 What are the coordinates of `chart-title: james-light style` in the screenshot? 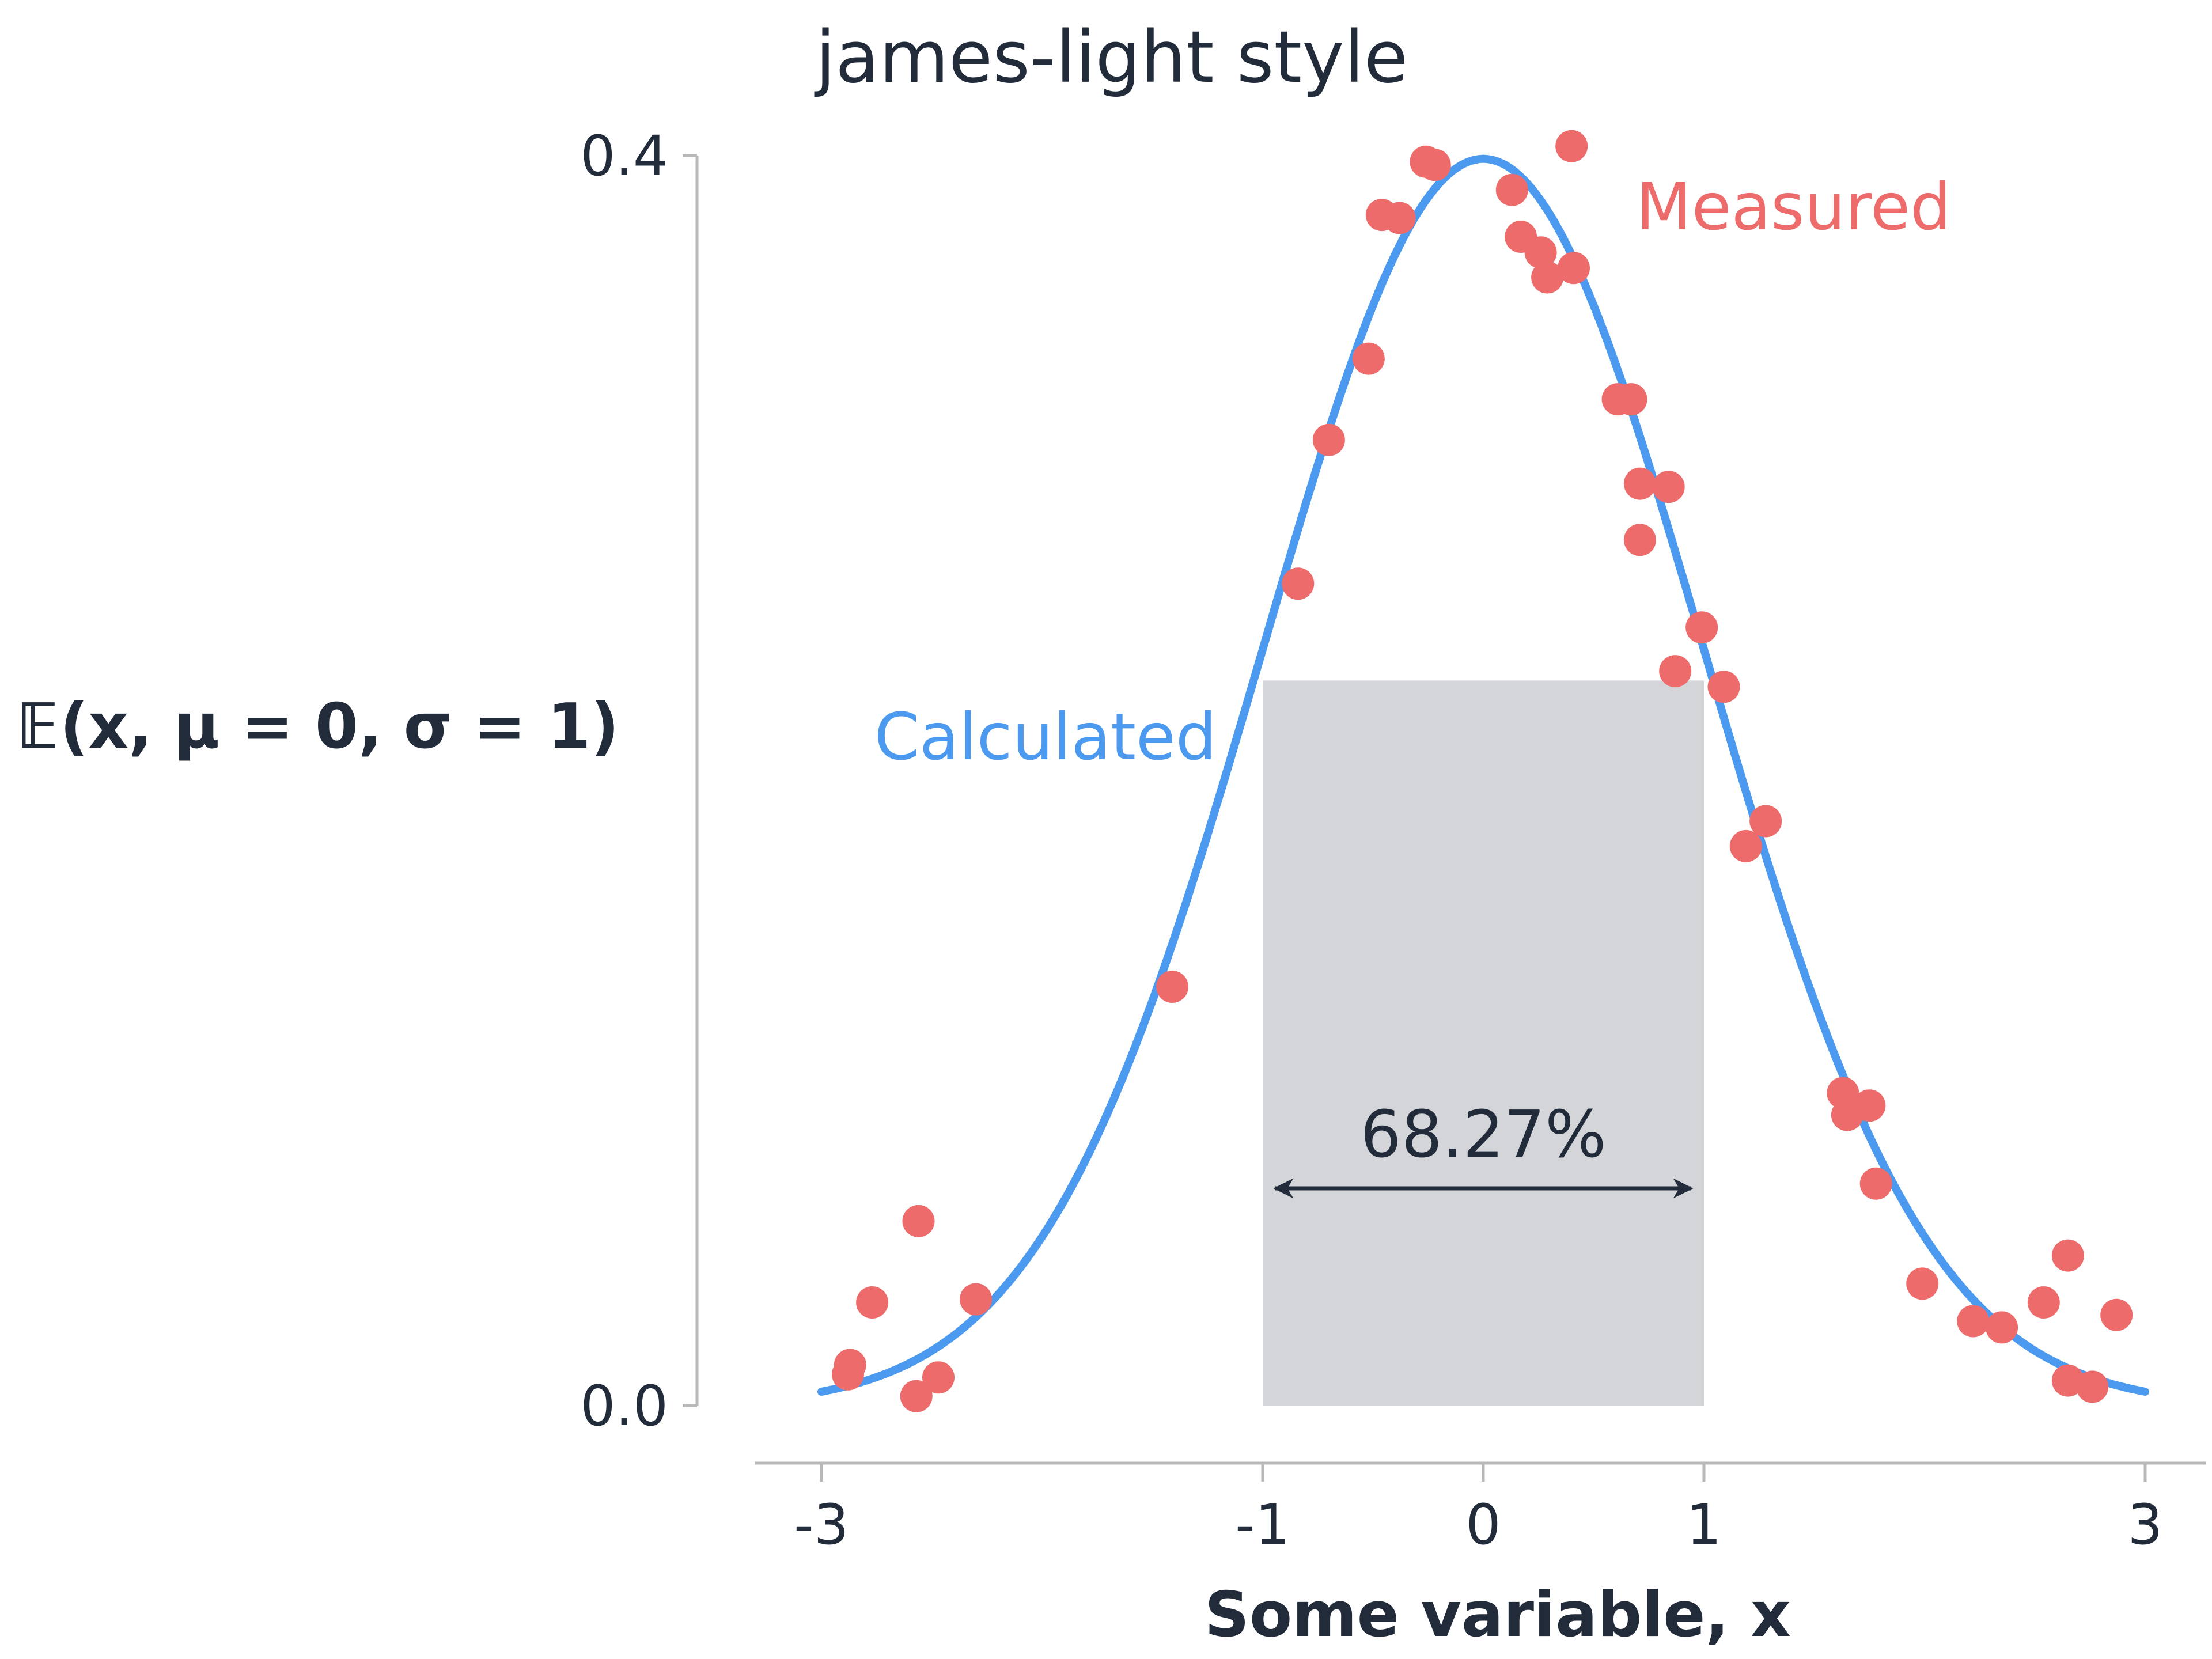 It's located at (1111, 57).